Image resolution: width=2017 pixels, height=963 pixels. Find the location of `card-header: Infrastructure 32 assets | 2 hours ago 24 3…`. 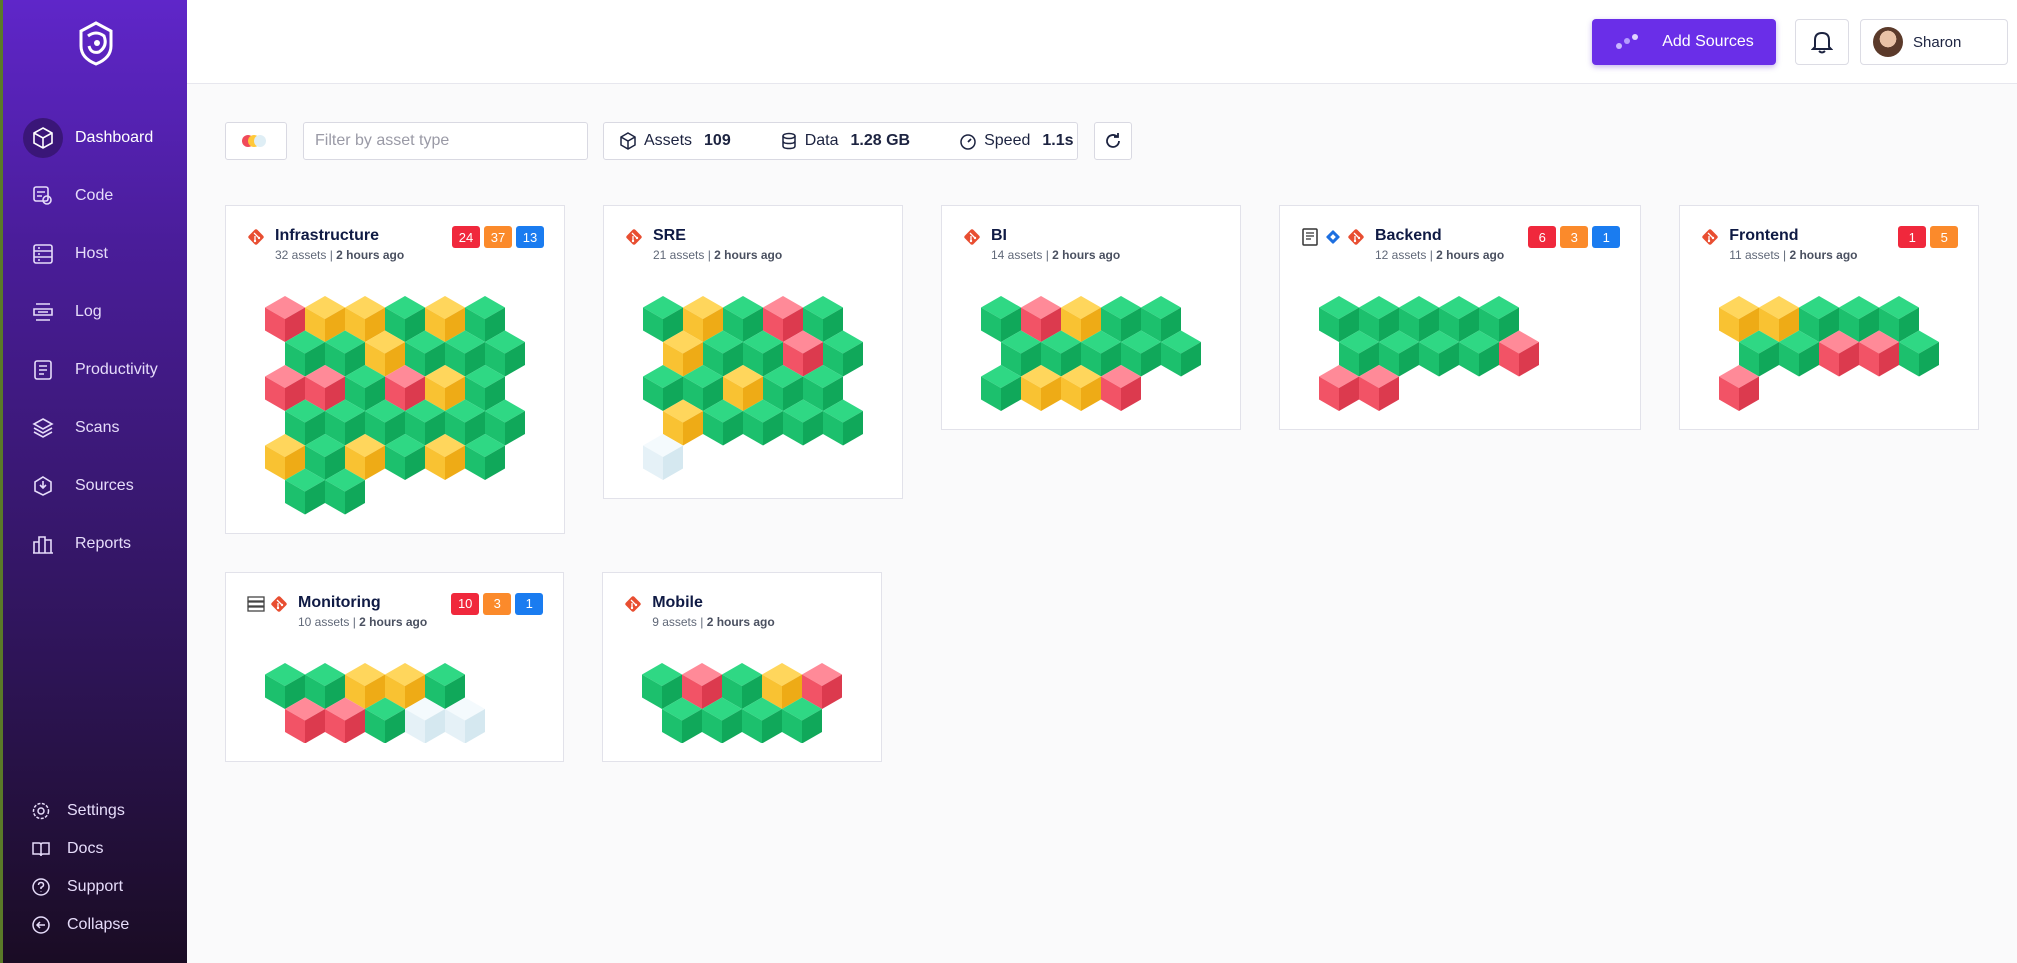

card-header: Infrastructure 32 assets | 2 hours ago 24 3… is located at coordinates (395, 250).